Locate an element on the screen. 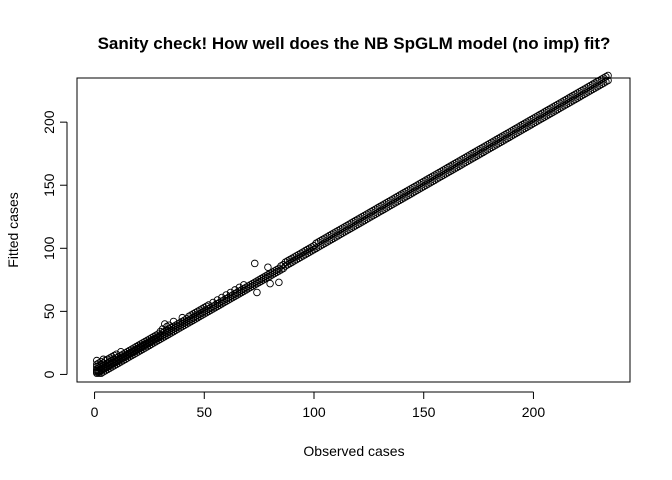  x-tick-label: 100 is located at coordinates (314, 412).